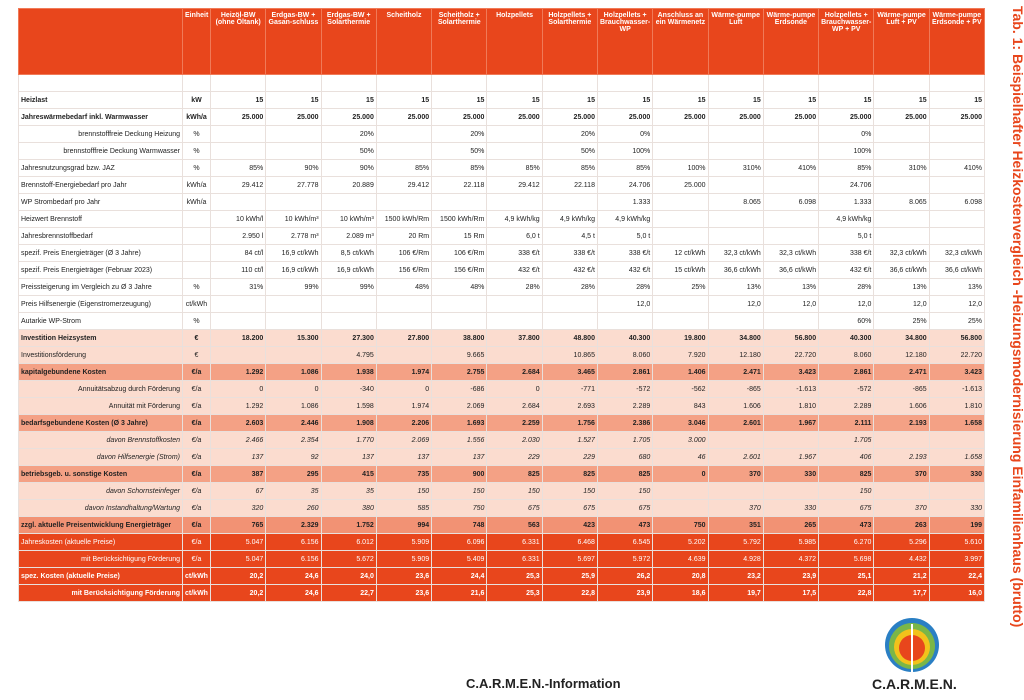 The height and width of the screenshot is (700, 1024). What do you see at coordinates (625, 151) in the screenshot?
I see `value-cell: 100%` at bounding box center [625, 151].